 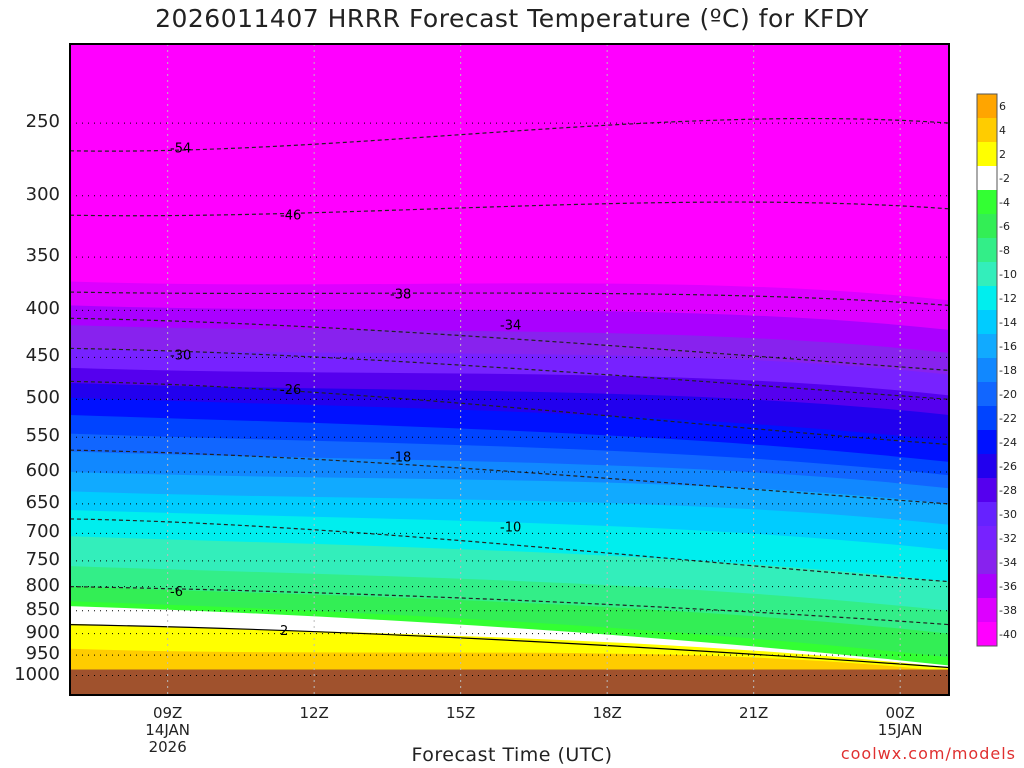 What do you see at coordinates (42, 632) in the screenshot?
I see `y-tick-label: 900` at bounding box center [42, 632].